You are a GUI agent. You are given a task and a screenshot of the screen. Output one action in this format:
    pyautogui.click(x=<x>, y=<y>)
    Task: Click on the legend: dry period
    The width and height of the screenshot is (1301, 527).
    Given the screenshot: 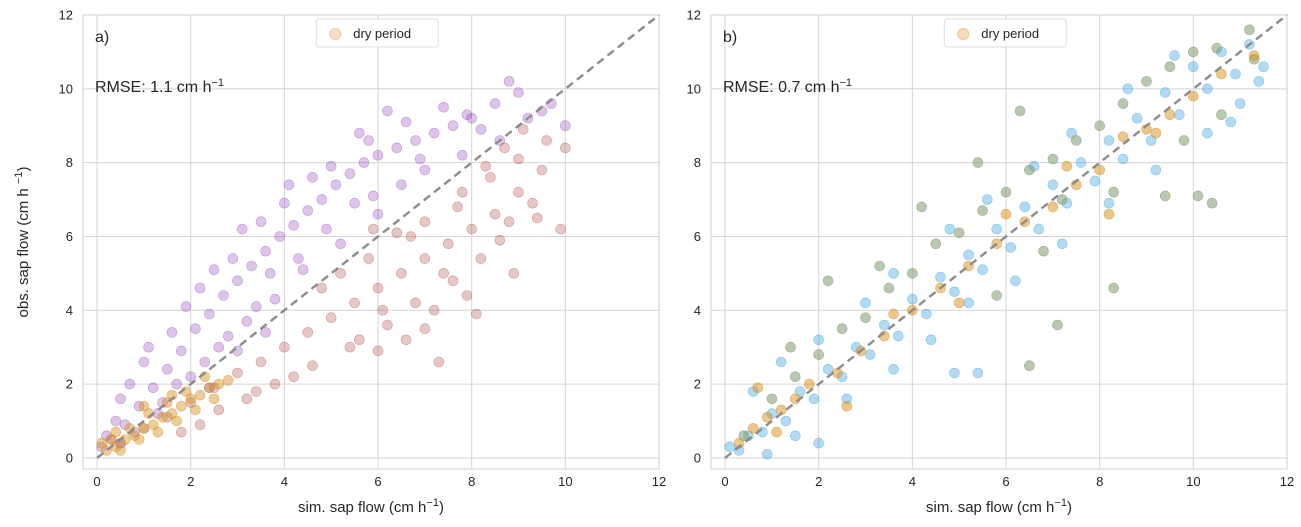 What is the action you would take?
    pyautogui.click(x=1005, y=33)
    